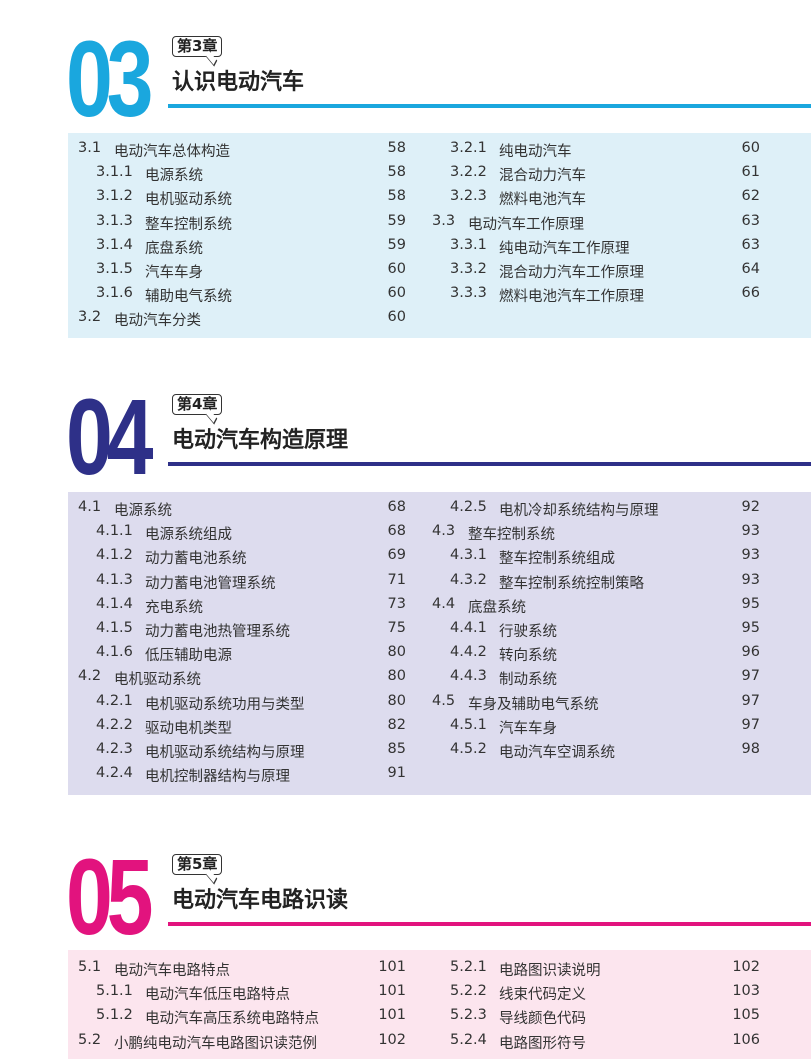 Image resolution: width=811 pixels, height=1059 pixels. What do you see at coordinates (114, 220) in the screenshot?
I see `entry-number: 3.1.3` at bounding box center [114, 220].